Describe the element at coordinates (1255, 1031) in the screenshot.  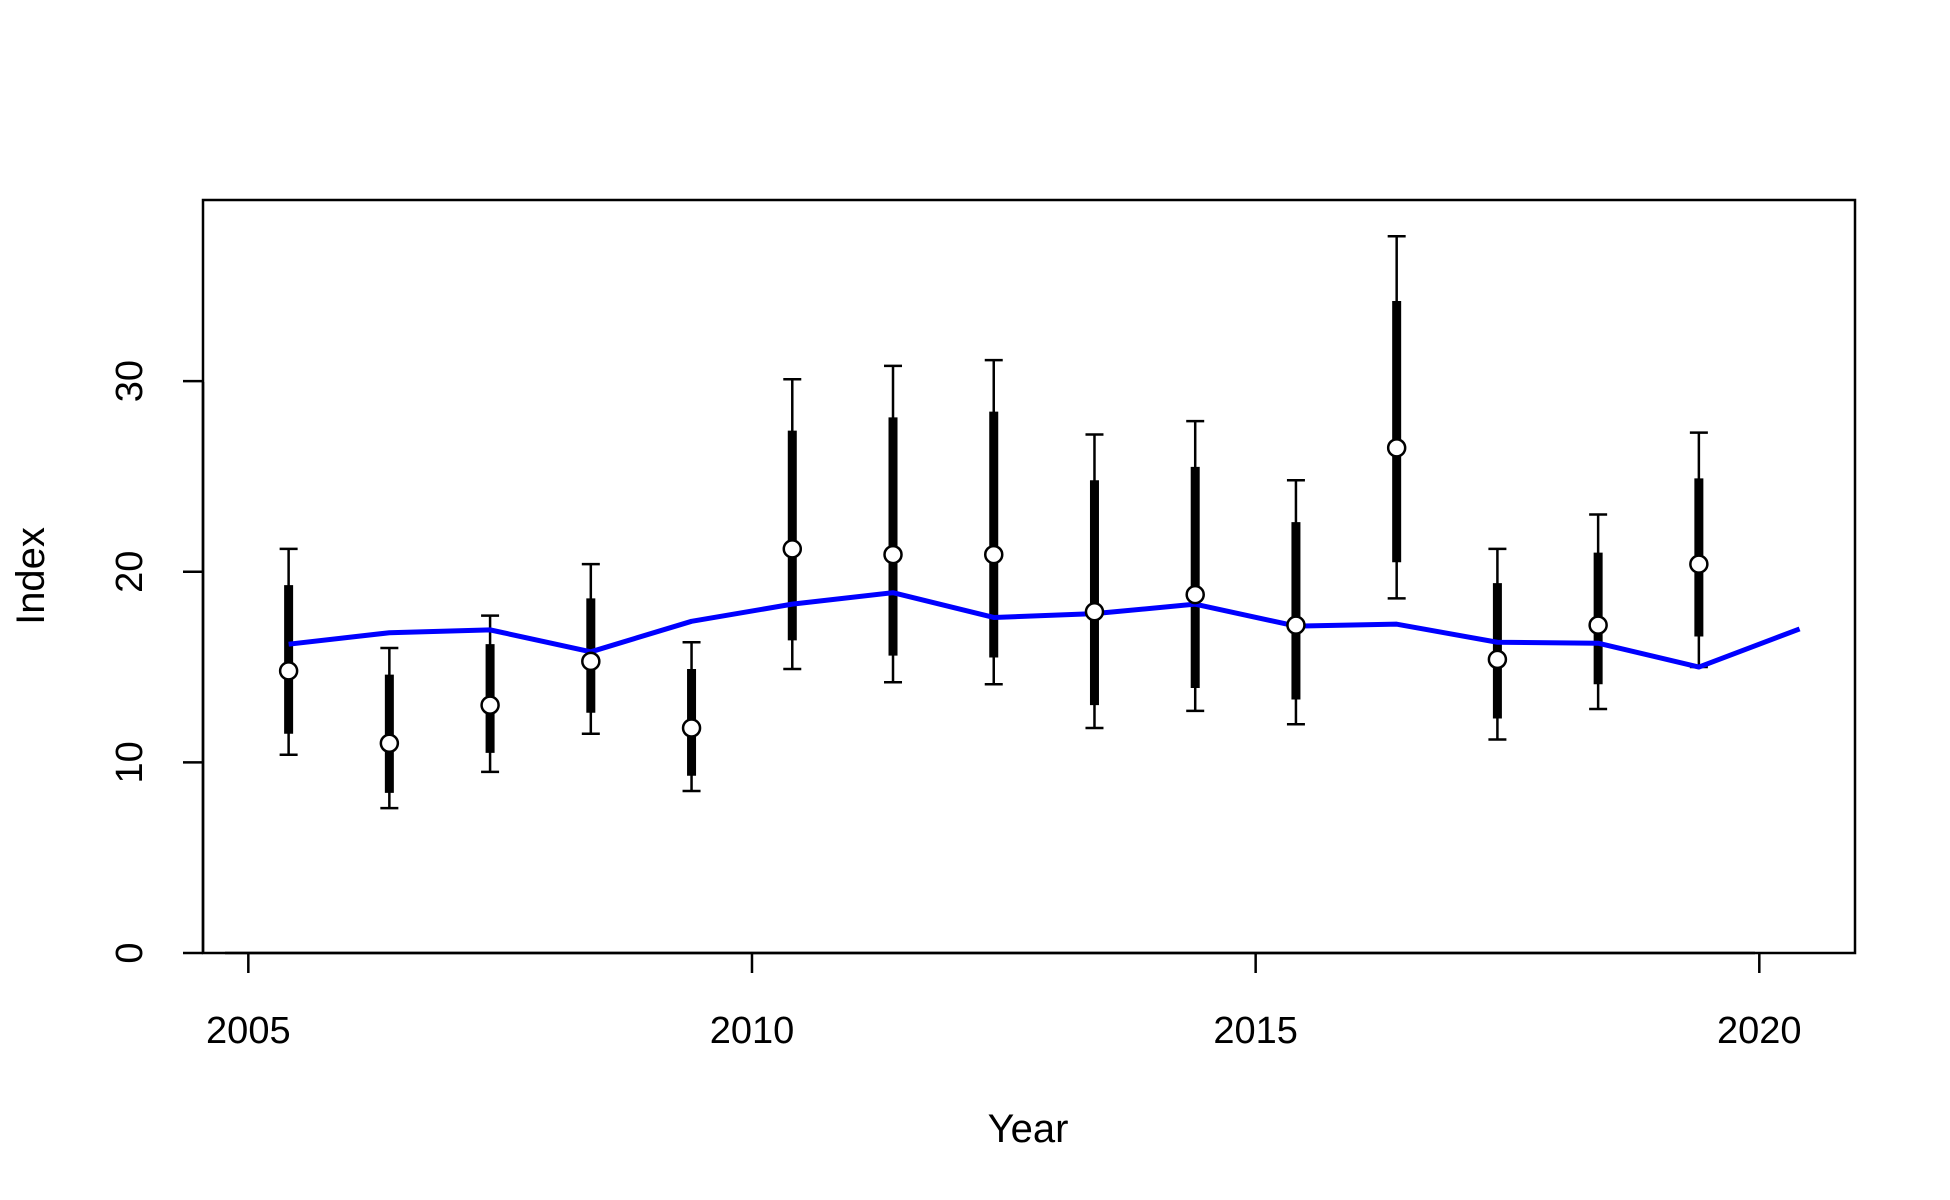
I see `x-tick-label: 2015` at that location.